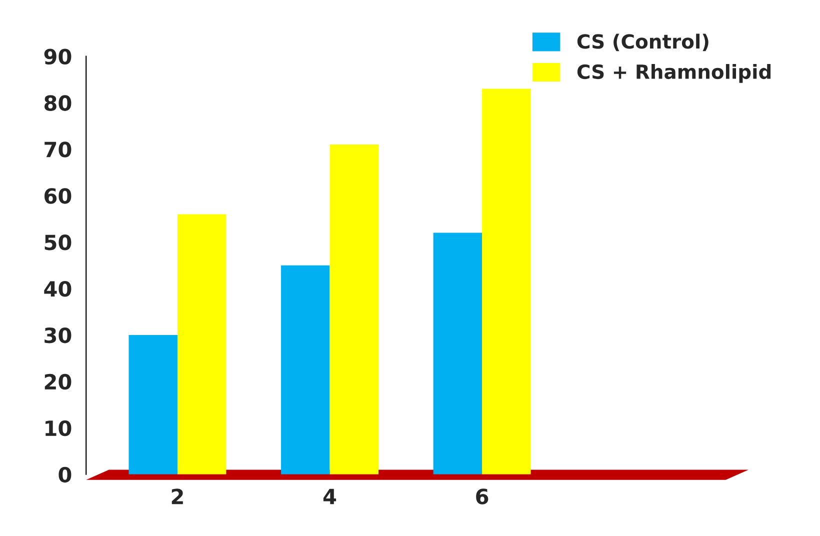 This screenshot has width=820, height=536. What do you see at coordinates (482, 496) in the screenshot?
I see `x-tick-label: 6` at bounding box center [482, 496].